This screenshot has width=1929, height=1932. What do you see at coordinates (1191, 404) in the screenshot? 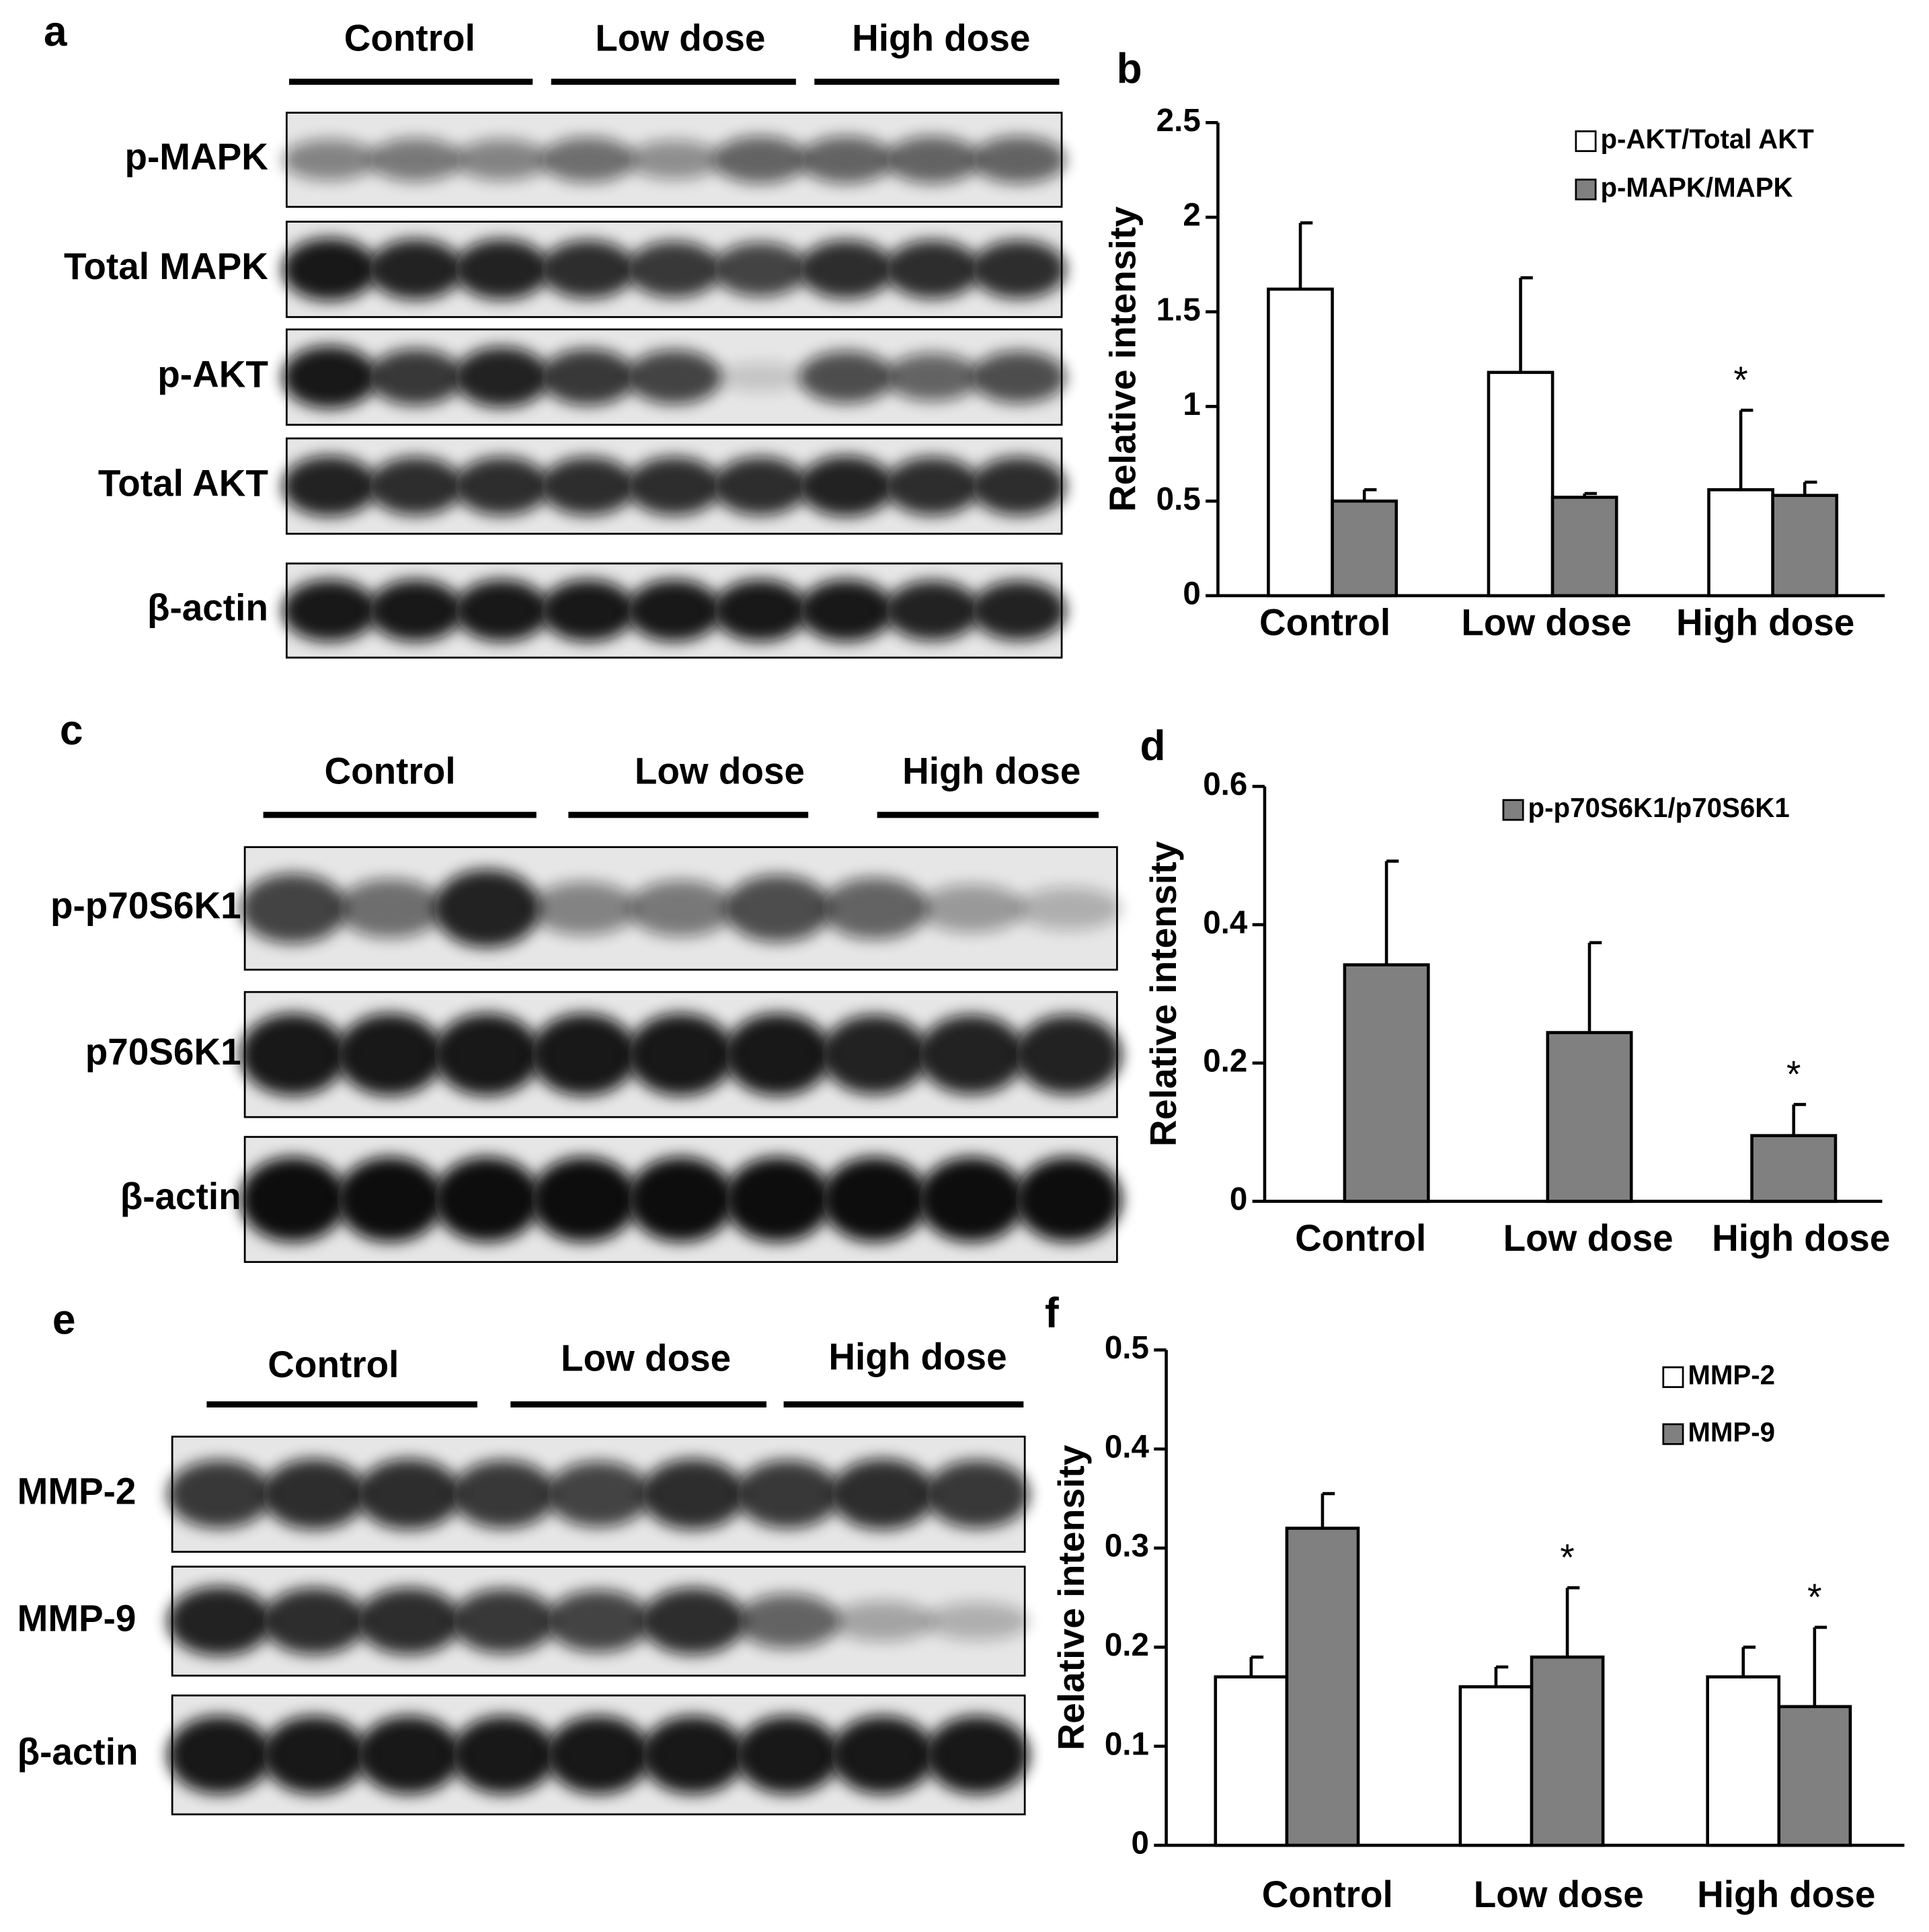
I see `y-tick-label: 1` at bounding box center [1191, 404].